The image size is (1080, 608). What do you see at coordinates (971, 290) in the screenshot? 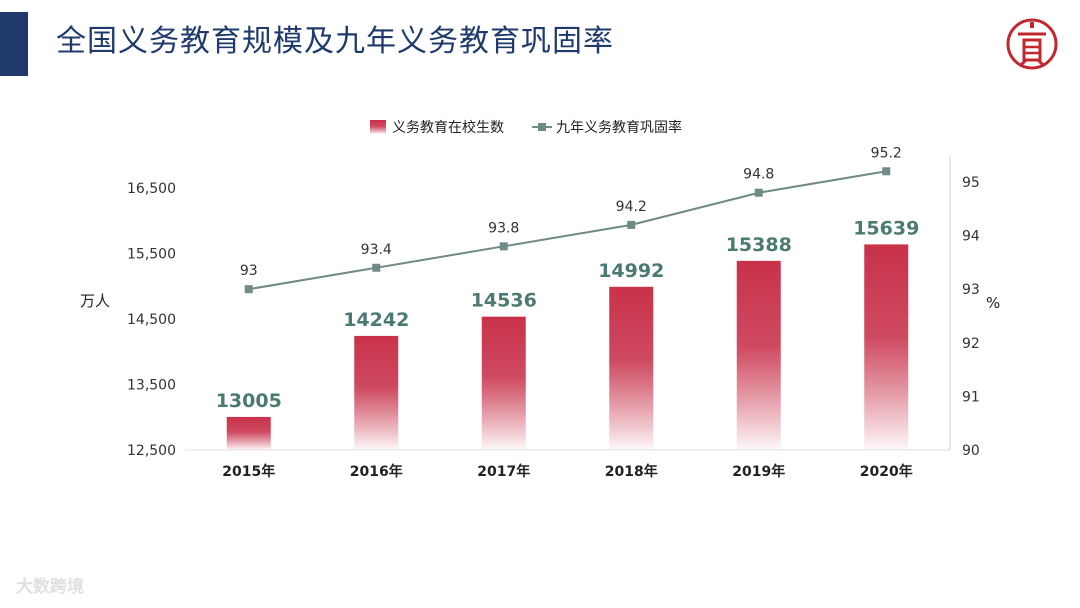
I see `y-right-tick-label: 93` at bounding box center [971, 290].